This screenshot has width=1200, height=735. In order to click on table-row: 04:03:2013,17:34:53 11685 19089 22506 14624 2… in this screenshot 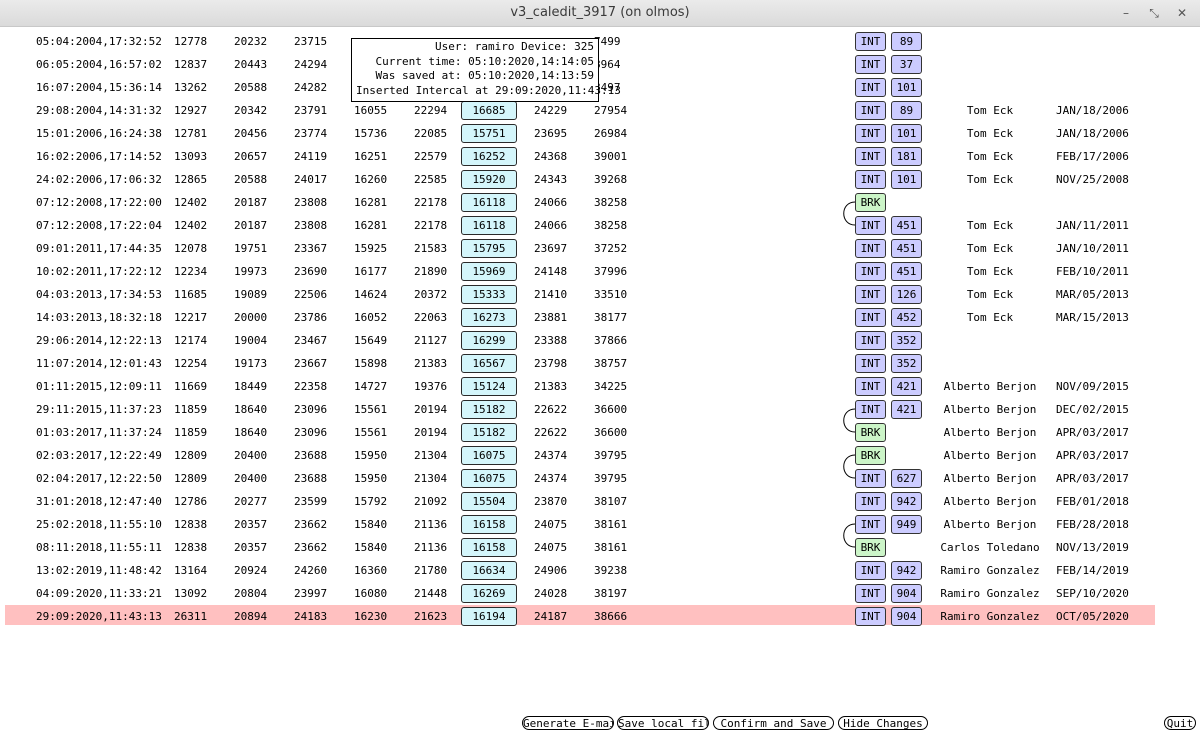, I will do `click(600, 294)`.